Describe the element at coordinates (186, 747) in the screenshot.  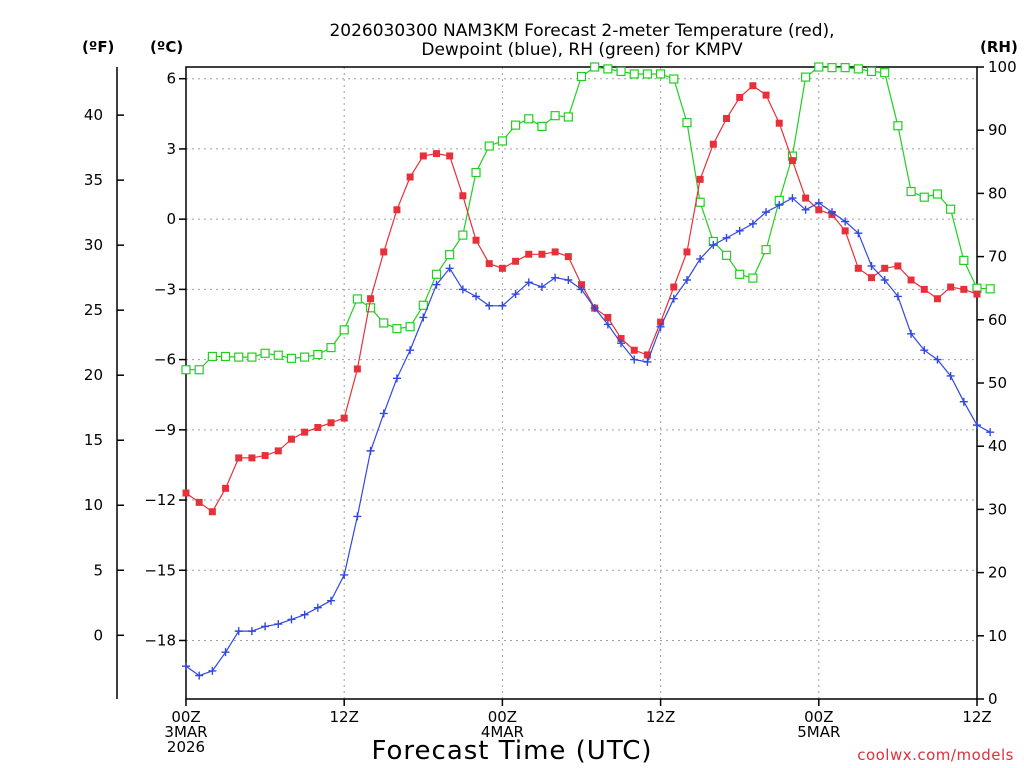
I see `x-tick-label: 2026` at that location.